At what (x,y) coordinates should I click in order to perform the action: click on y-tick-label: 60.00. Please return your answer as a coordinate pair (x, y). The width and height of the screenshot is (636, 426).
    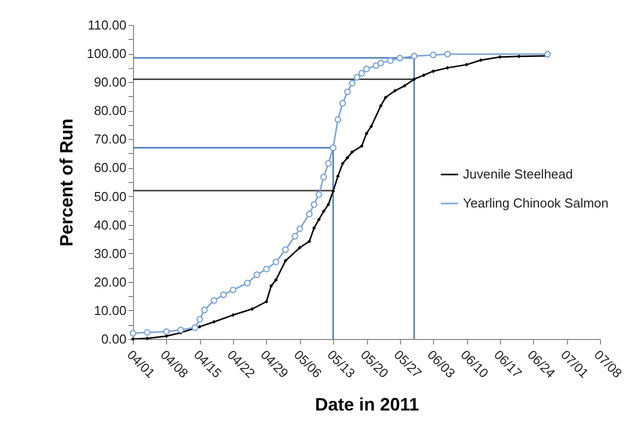
    Looking at the image, I should click on (110, 168).